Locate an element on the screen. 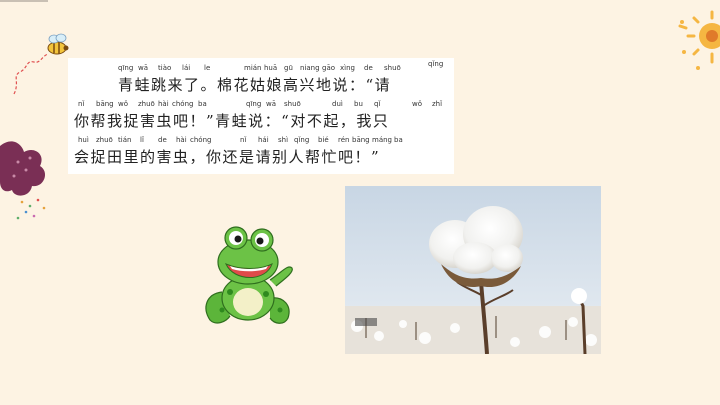  top-divider is located at coordinates (24, 1).